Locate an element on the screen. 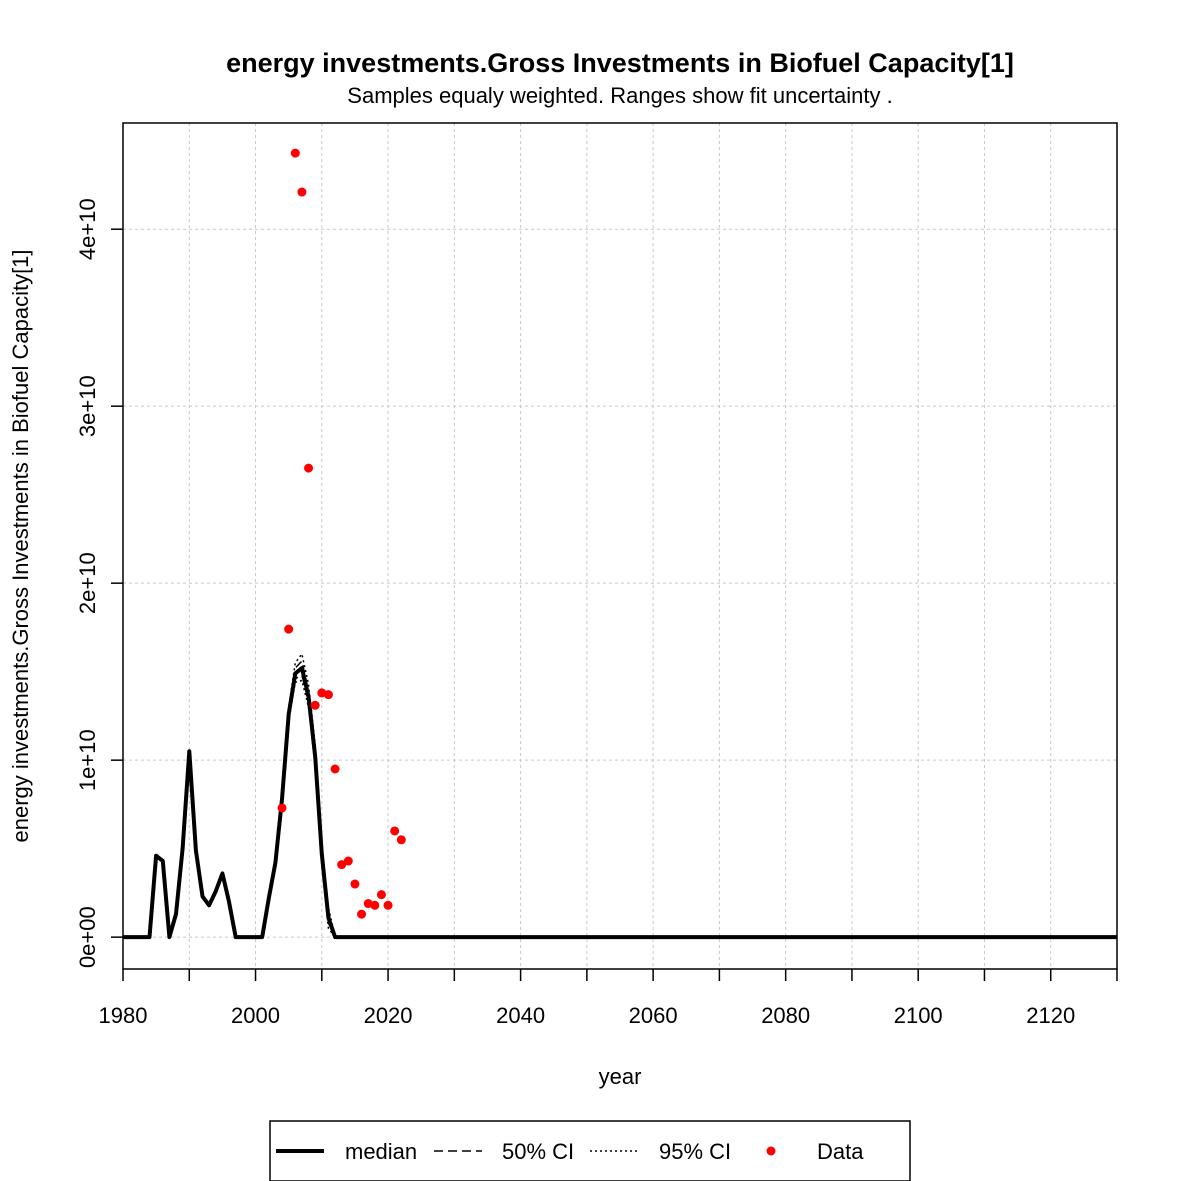  x-tick-label: 2120 is located at coordinates (1050, 1015).